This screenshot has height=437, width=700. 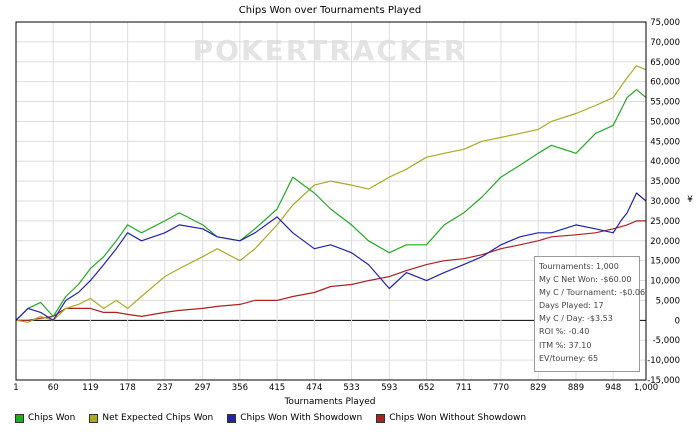 I want to click on y-tick-label: 65,000, so click(x=665, y=63).